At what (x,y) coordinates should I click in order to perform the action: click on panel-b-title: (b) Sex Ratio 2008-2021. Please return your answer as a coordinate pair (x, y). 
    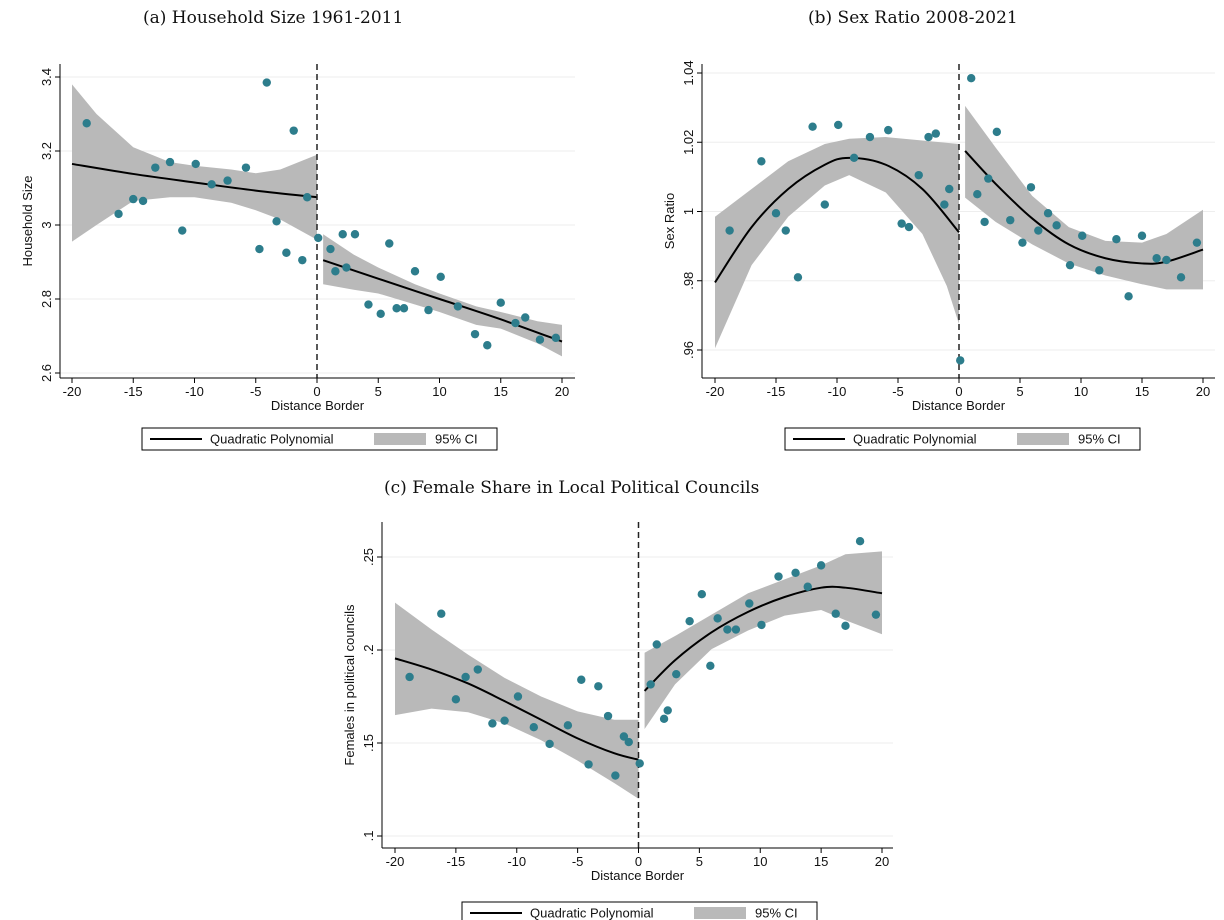
    Looking at the image, I should click on (913, 18).